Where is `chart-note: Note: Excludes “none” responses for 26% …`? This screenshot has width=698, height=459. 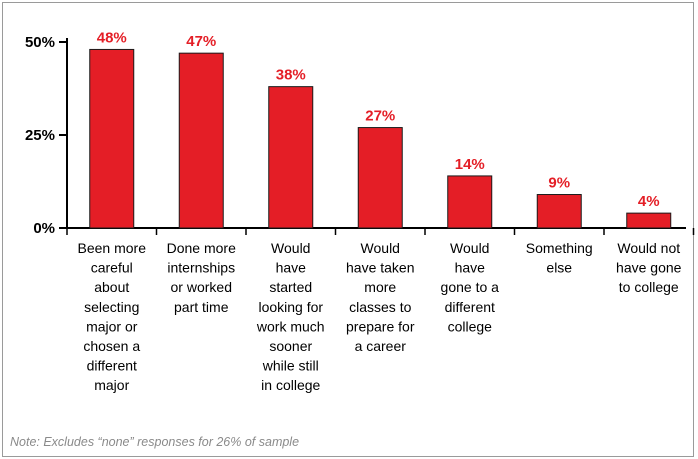 chart-note: Note: Excludes “none” responses for 26% … is located at coordinates (155, 442).